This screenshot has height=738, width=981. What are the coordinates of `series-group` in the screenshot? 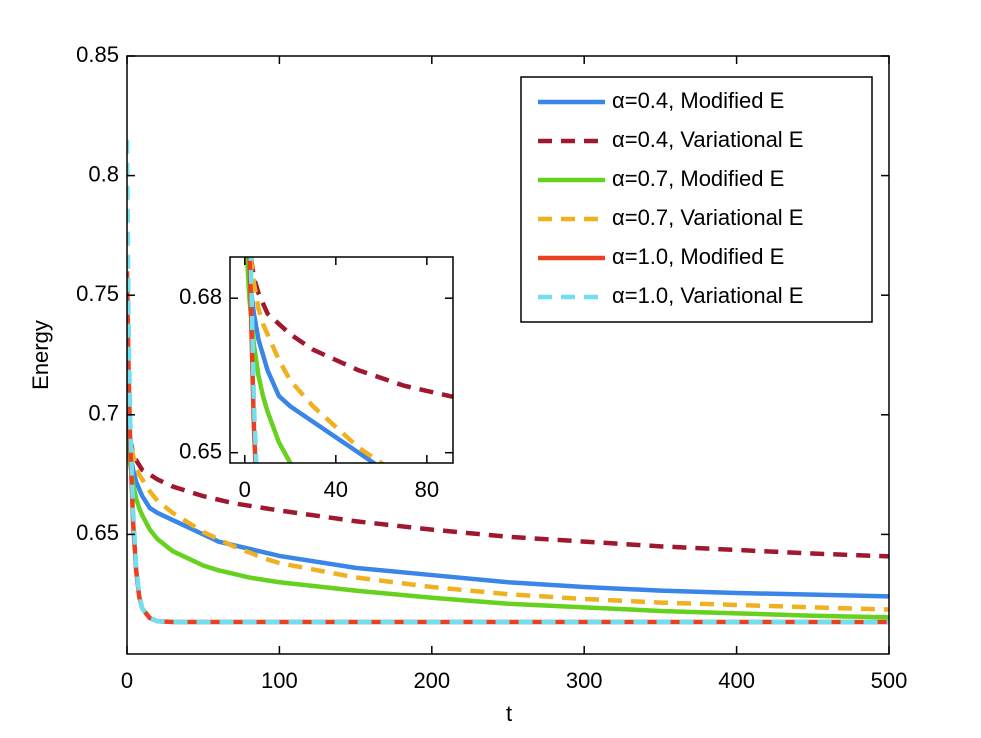 It's located at (348, 360).